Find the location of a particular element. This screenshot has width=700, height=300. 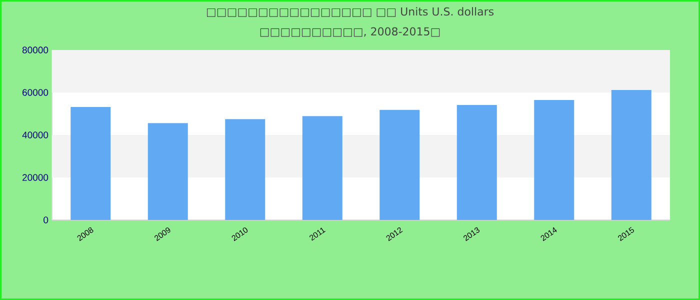

y-tick-label: 40000 is located at coordinates (35, 135).